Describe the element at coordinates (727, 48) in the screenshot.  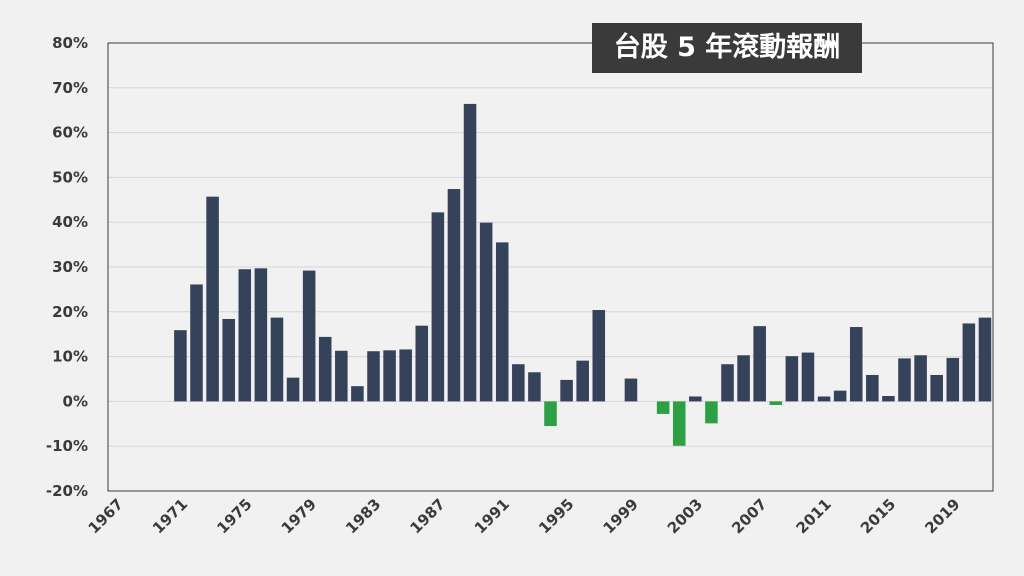
I see `chart-title: 台股 5 年滾動報酬` at that location.